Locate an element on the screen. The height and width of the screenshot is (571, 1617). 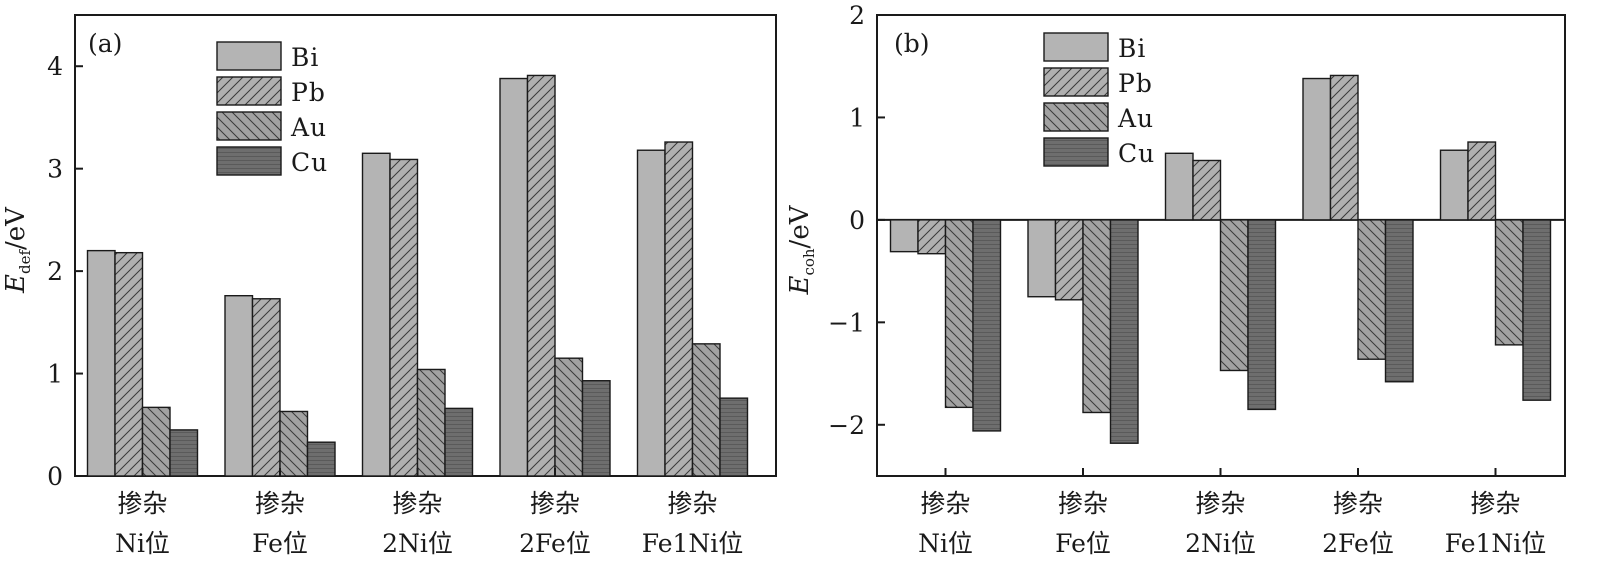
panel-b-ylabel: Ecoh/eV is located at coordinates (801, 249).